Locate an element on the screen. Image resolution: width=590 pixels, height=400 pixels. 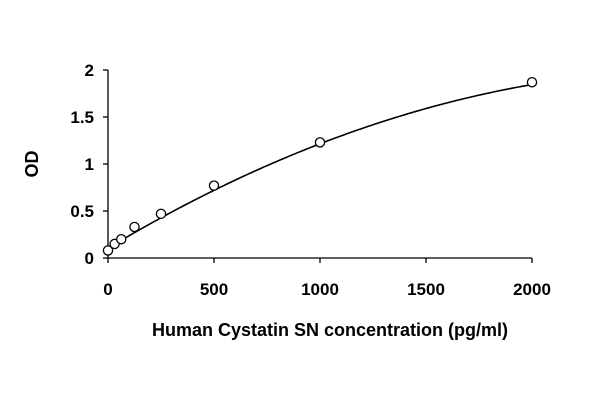
x-tick-label: 1000 is located at coordinates (320, 289).